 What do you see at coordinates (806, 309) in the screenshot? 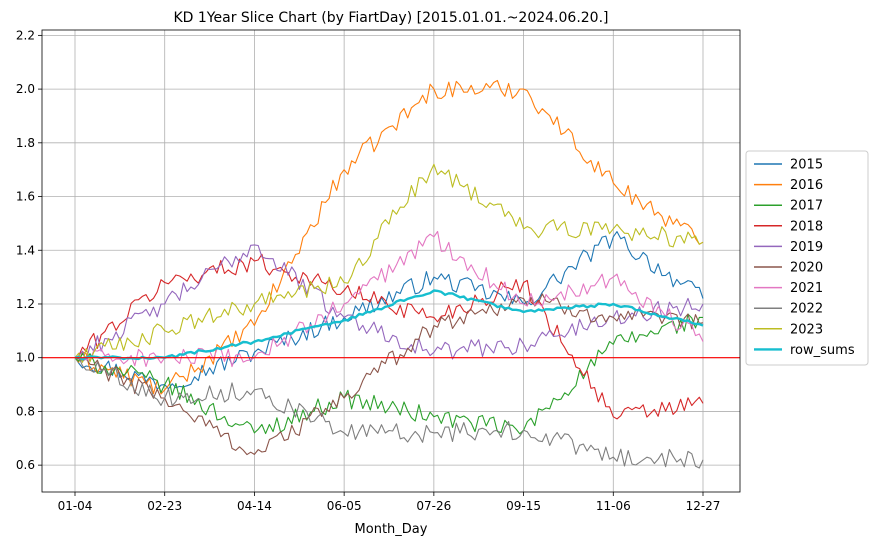
I see `legend-label: 2022` at bounding box center [806, 309].